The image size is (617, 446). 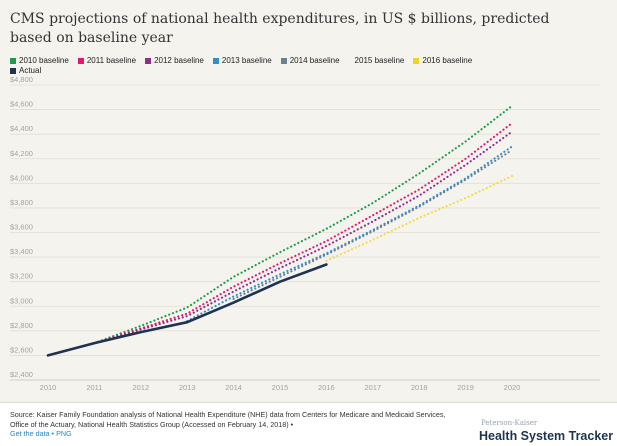 I want to click on x-tick-label: 2015, so click(x=280, y=387).